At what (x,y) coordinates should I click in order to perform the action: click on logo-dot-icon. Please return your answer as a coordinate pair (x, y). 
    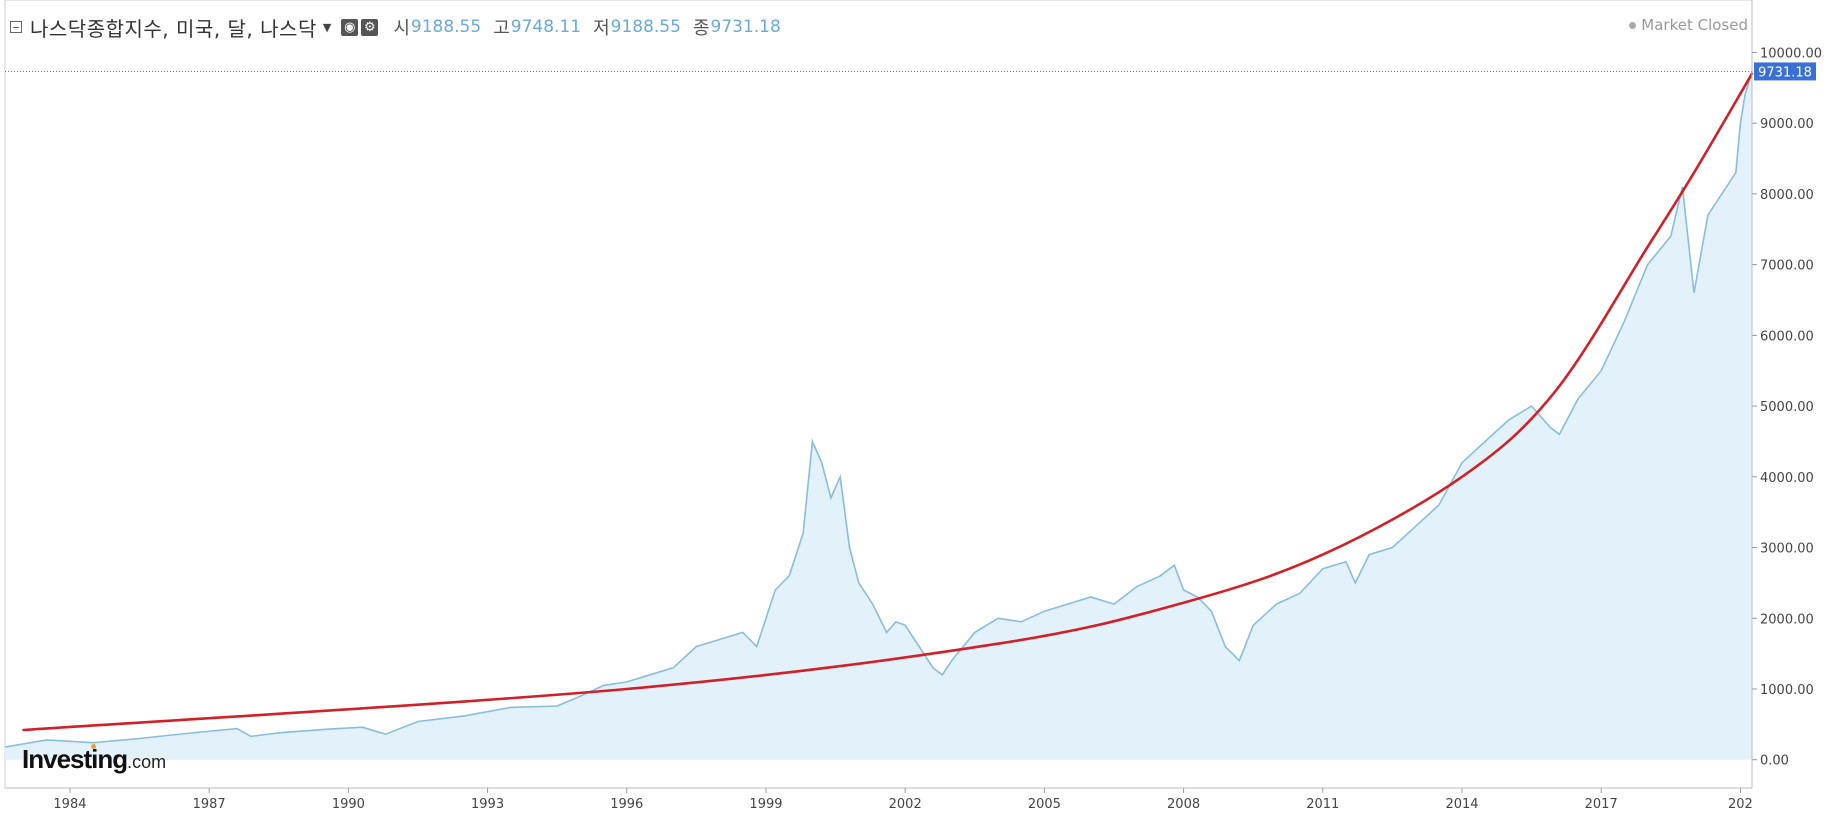
    Looking at the image, I should click on (93, 746).